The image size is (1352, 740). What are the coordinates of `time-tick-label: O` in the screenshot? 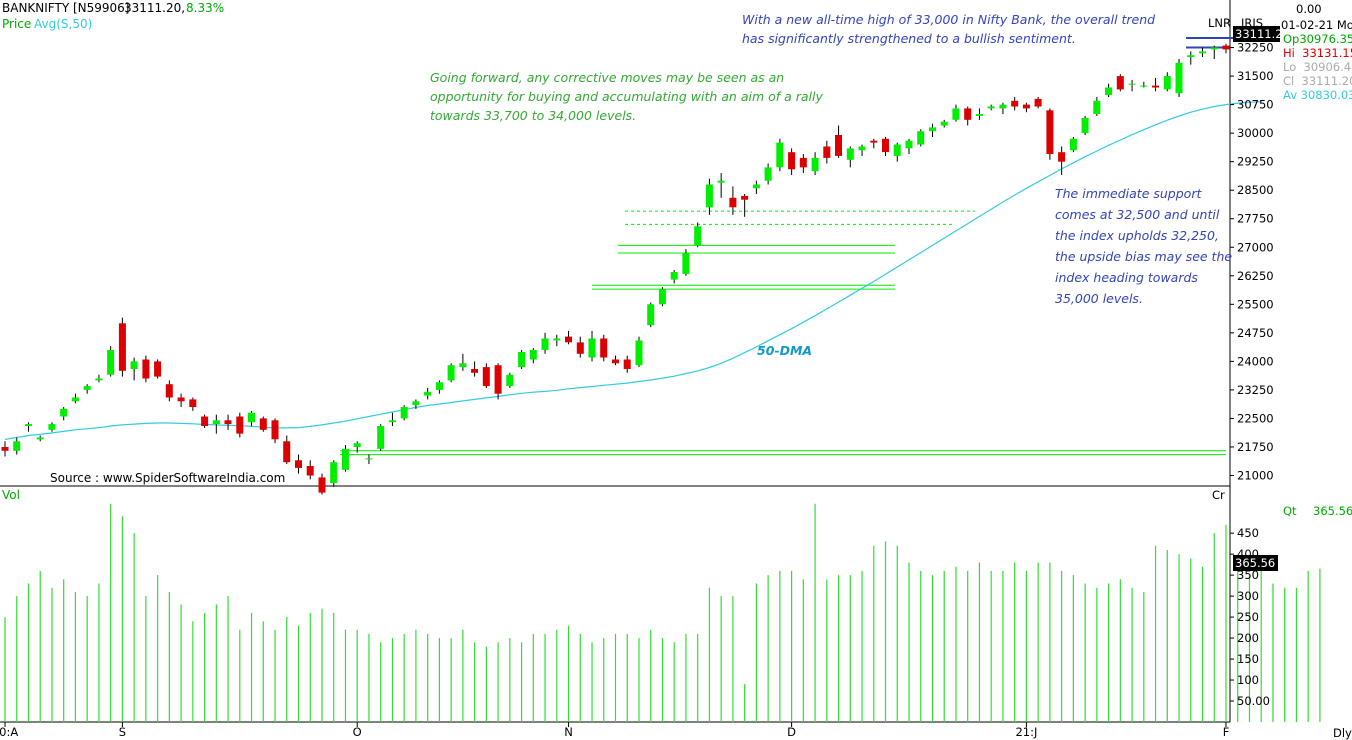 It's located at (357, 732).